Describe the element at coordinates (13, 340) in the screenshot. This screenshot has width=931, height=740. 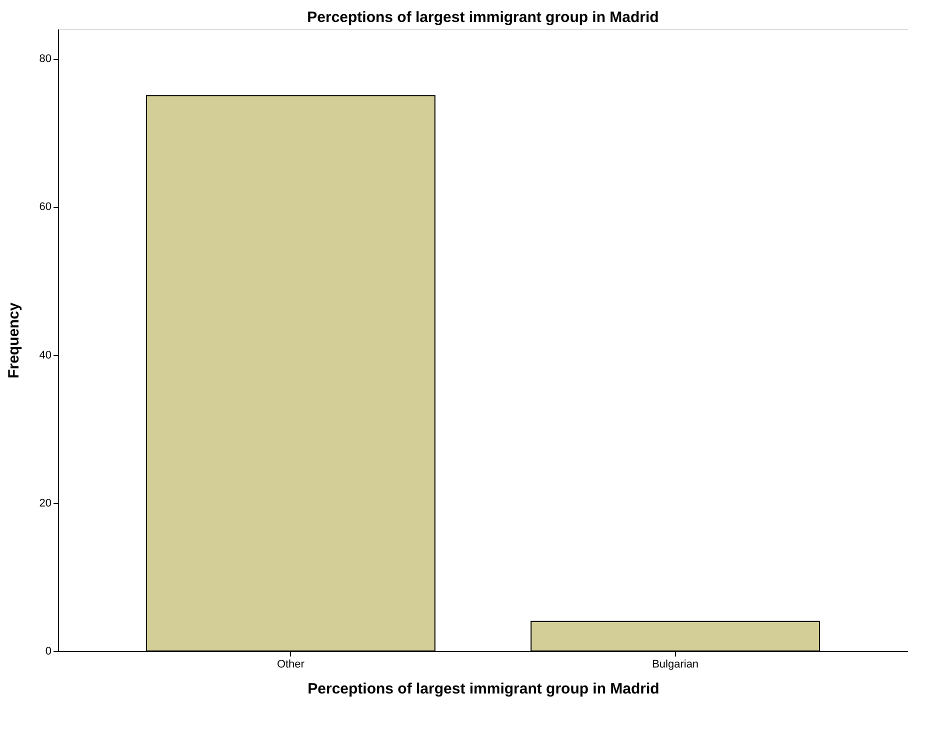
I see `y-axis-title: Frequency` at that location.